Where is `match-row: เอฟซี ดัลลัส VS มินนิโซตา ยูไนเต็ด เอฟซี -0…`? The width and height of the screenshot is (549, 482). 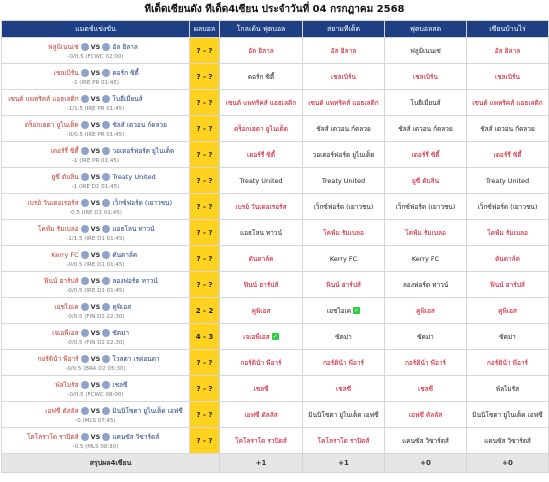 match-row: เอฟซี ดัลลัส VS มินนิโซตา ยูไนเต็ด เอฟซี -0… is located at coordinates (275, 414).